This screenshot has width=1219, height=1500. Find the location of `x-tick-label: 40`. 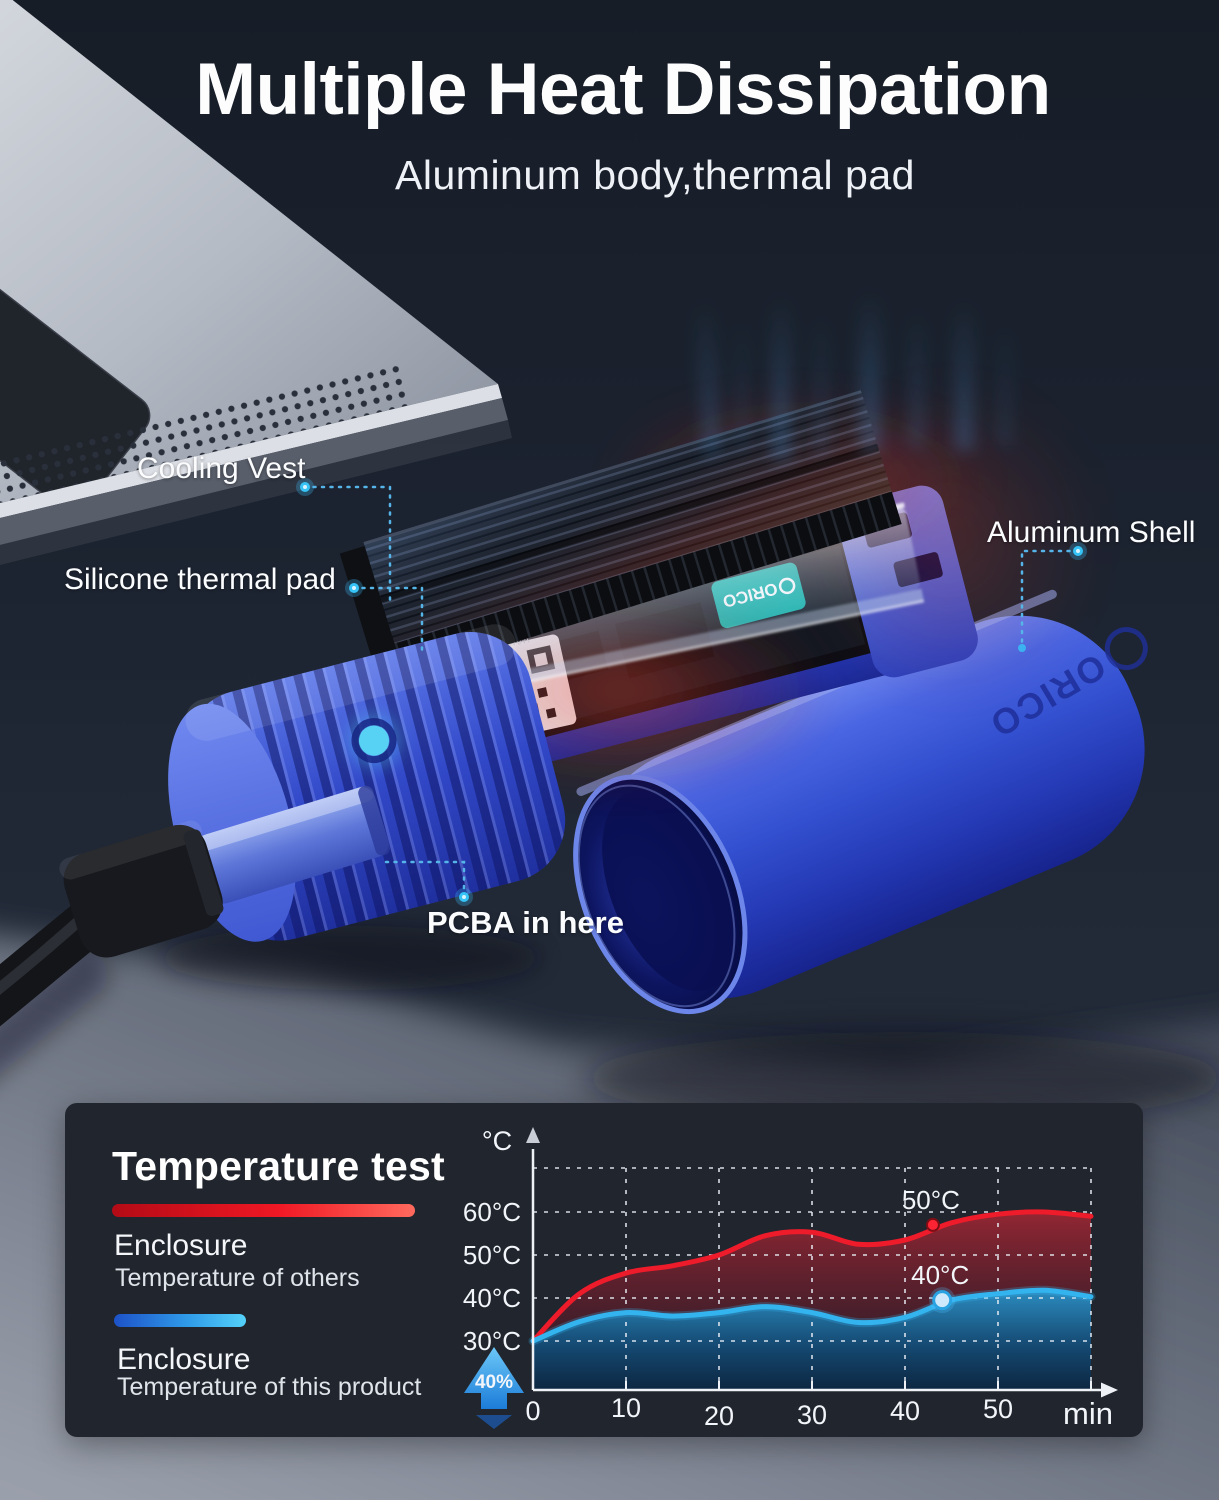

x-tick-label: 40 is located at coordinates (905, 1411).